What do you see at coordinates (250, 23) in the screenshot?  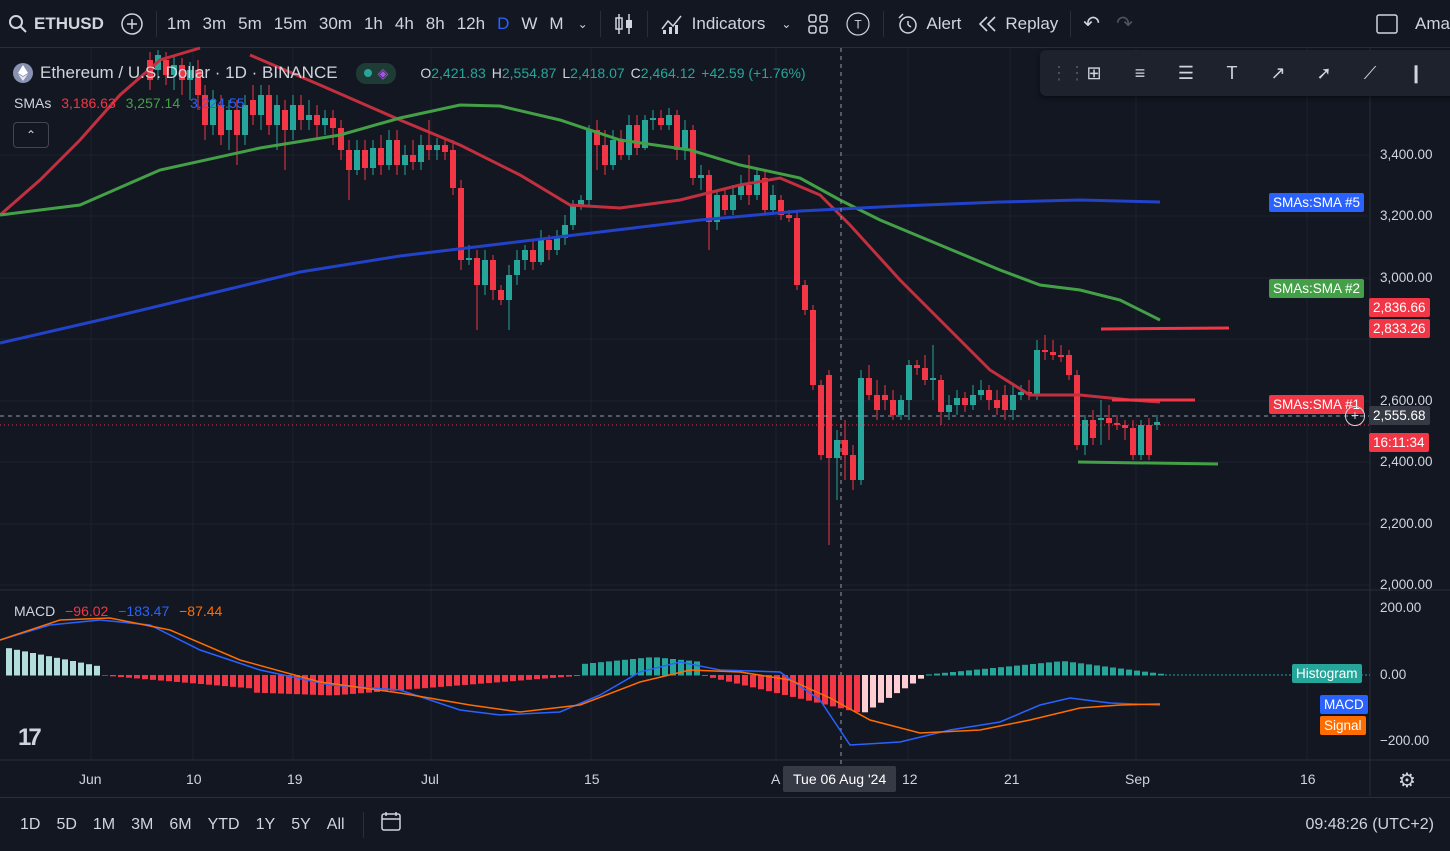 I see `timeframe-5m: 5m` at bounding box center [250, 23].